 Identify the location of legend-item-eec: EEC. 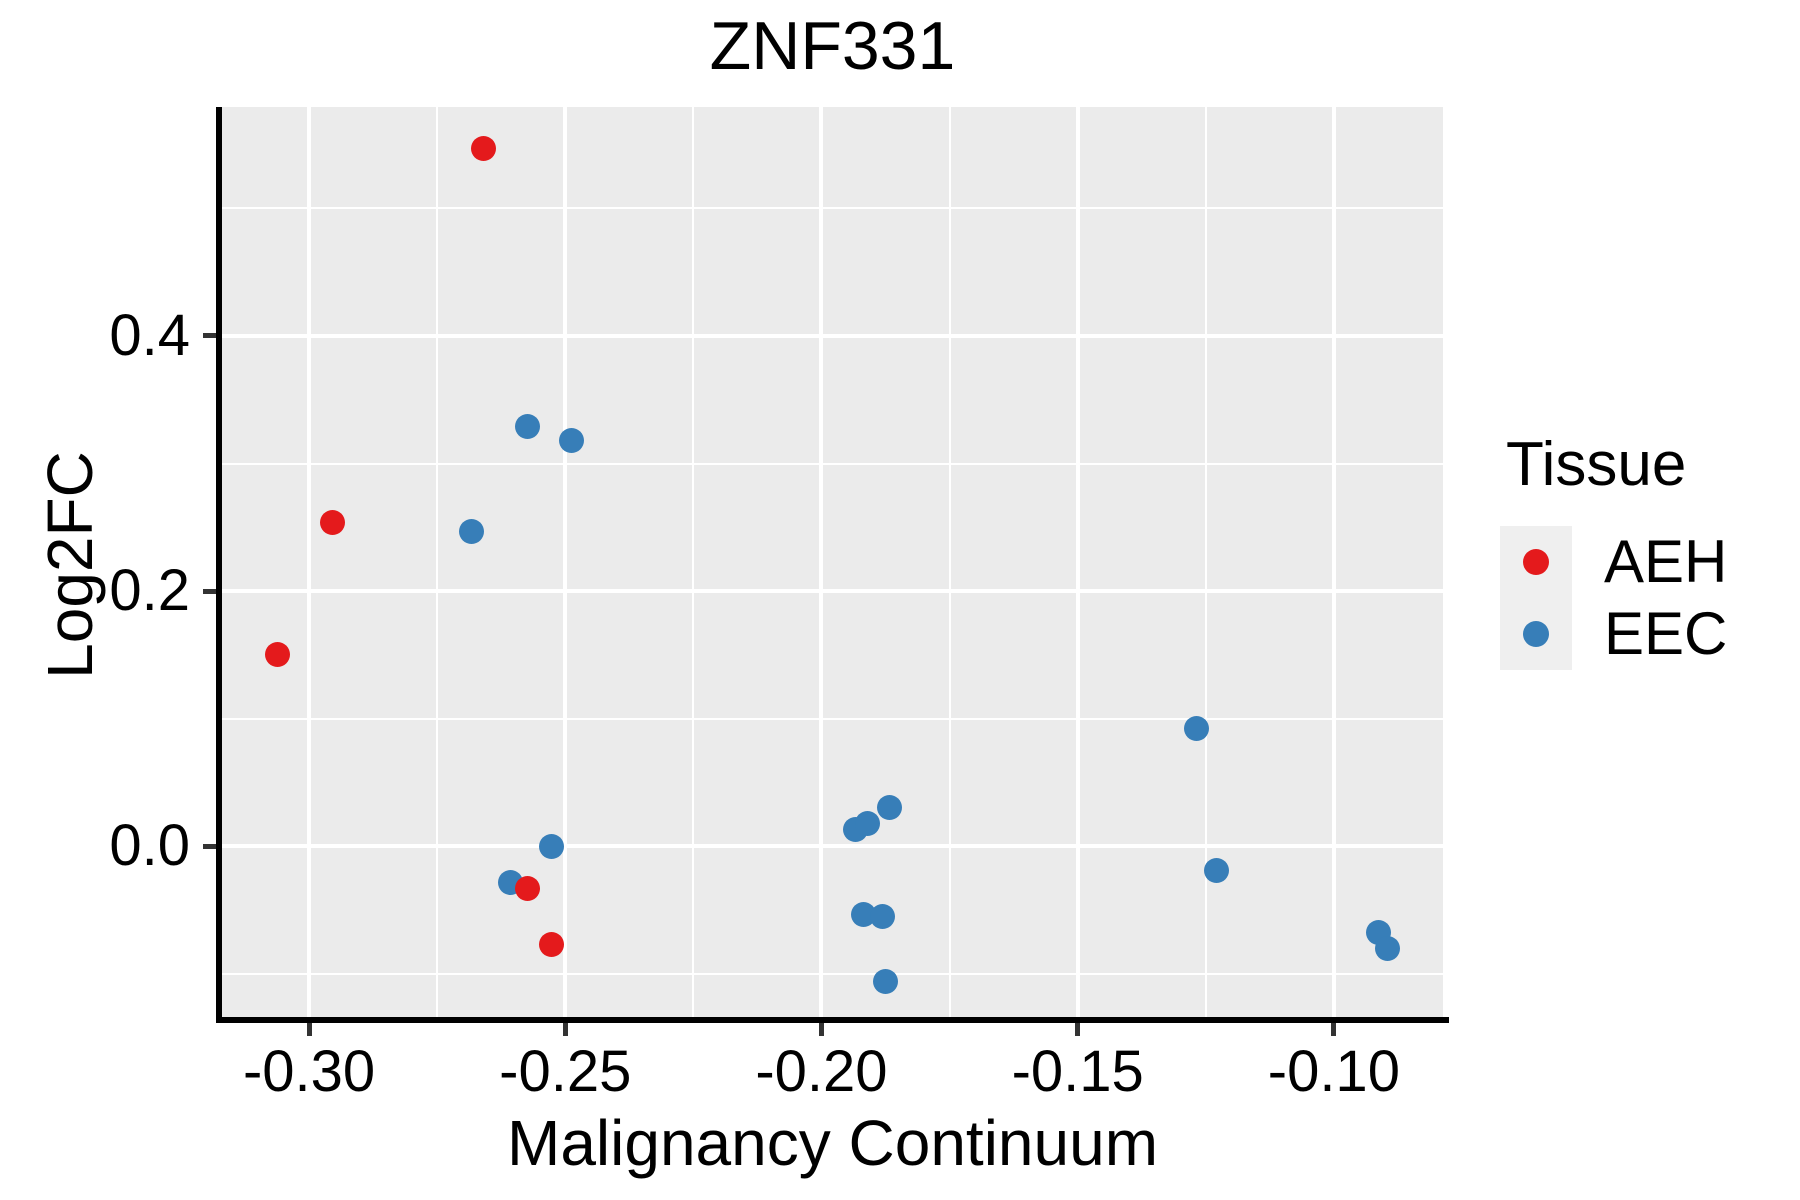
(1613, 634).